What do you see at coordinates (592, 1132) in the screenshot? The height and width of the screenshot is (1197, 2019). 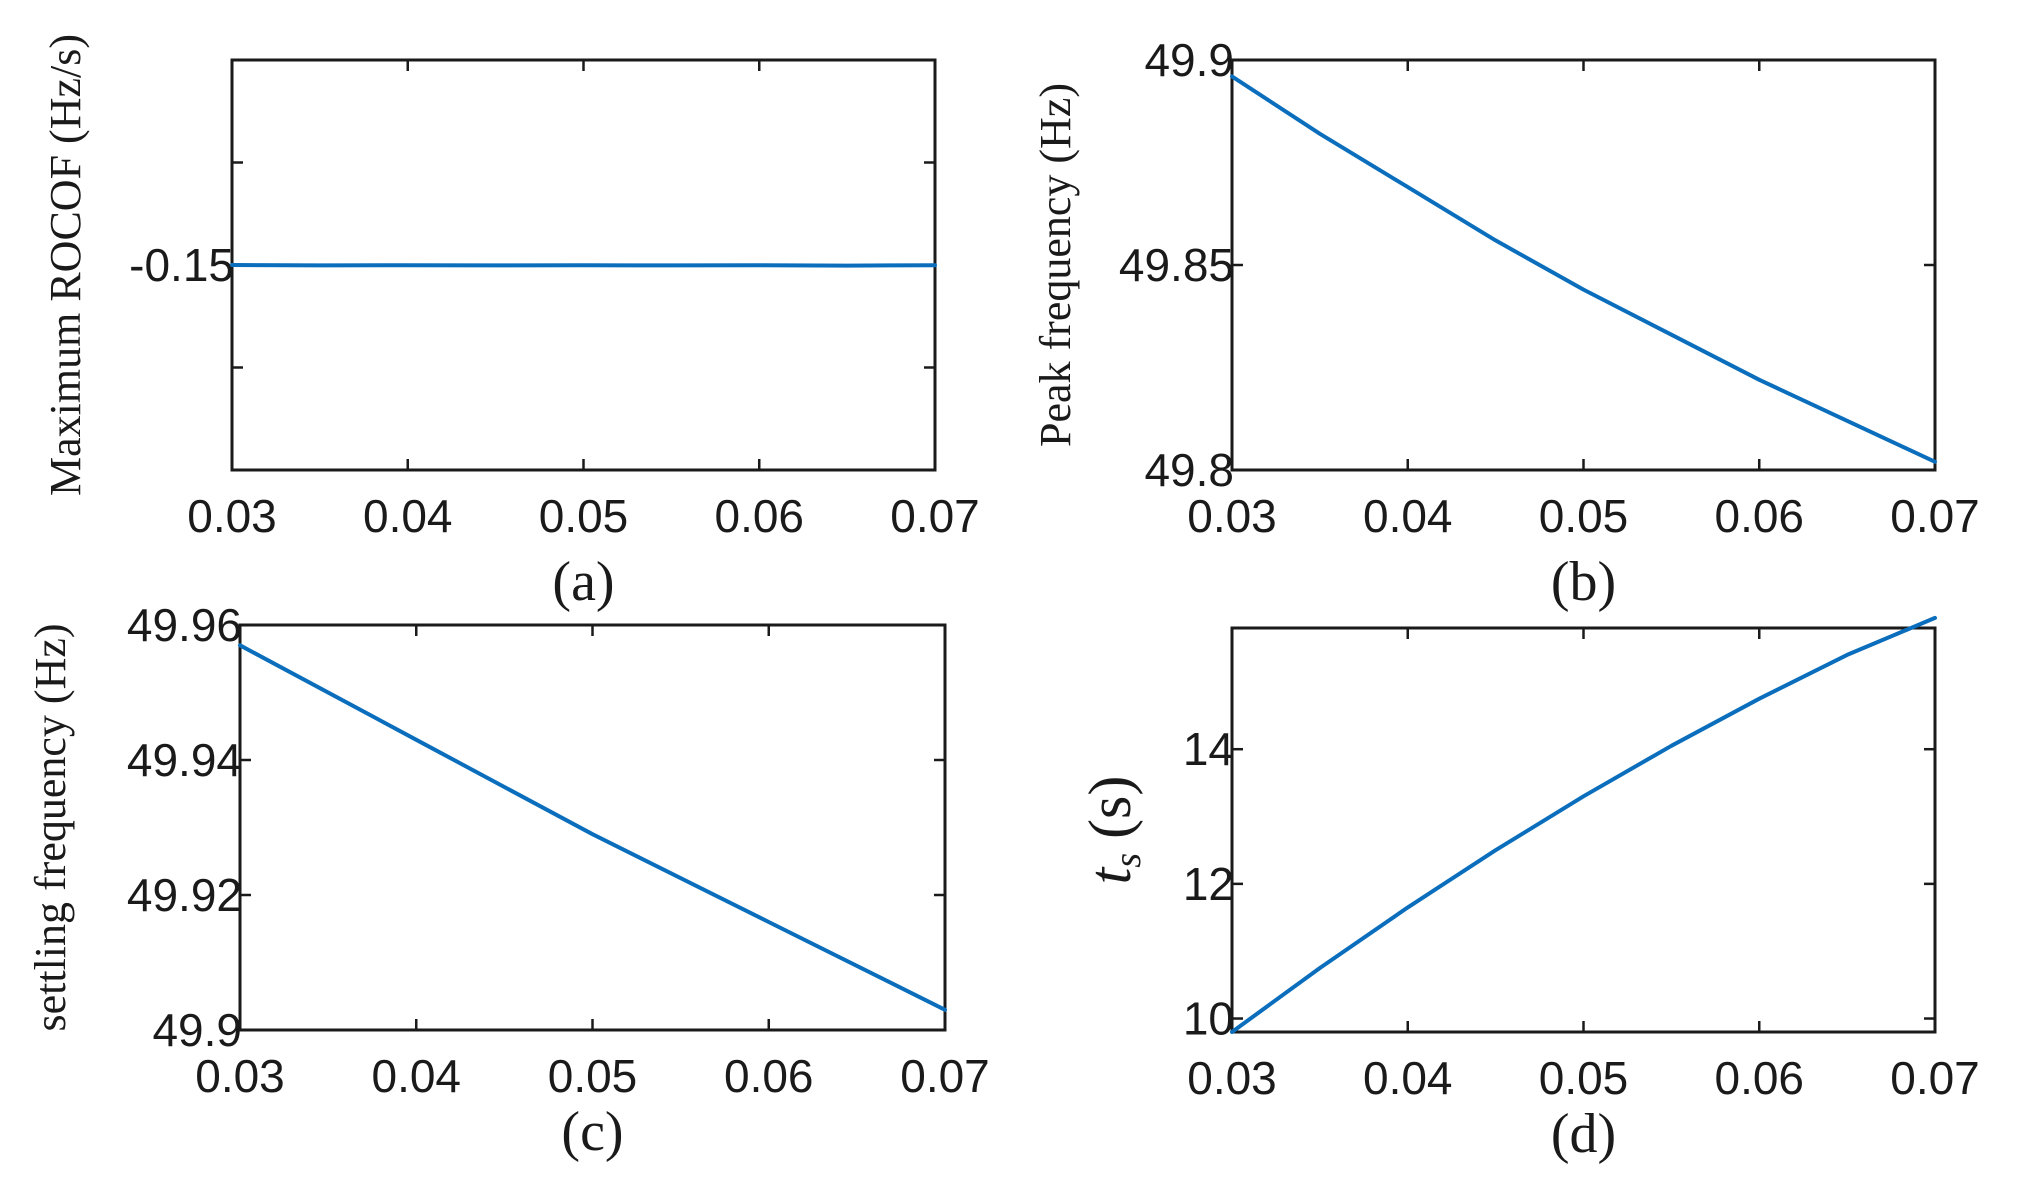 I see `caption-c: (c)` at bounding box center [592, 1132].